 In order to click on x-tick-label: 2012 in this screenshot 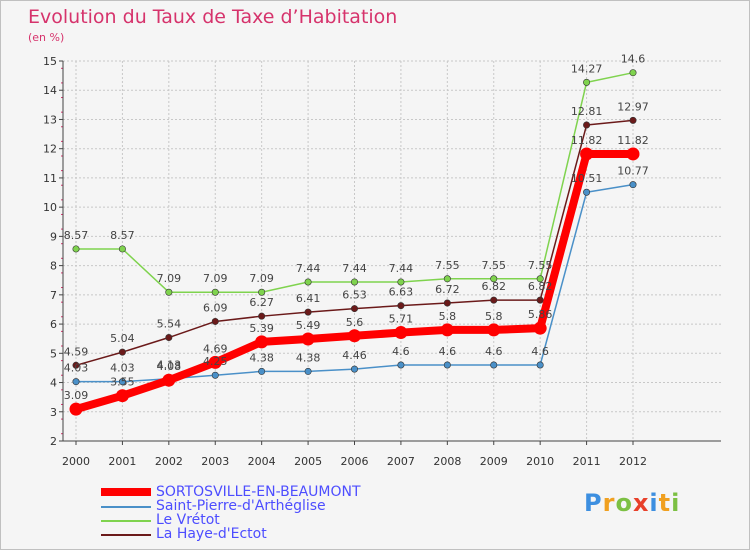, I will do `click(633, 461)`.